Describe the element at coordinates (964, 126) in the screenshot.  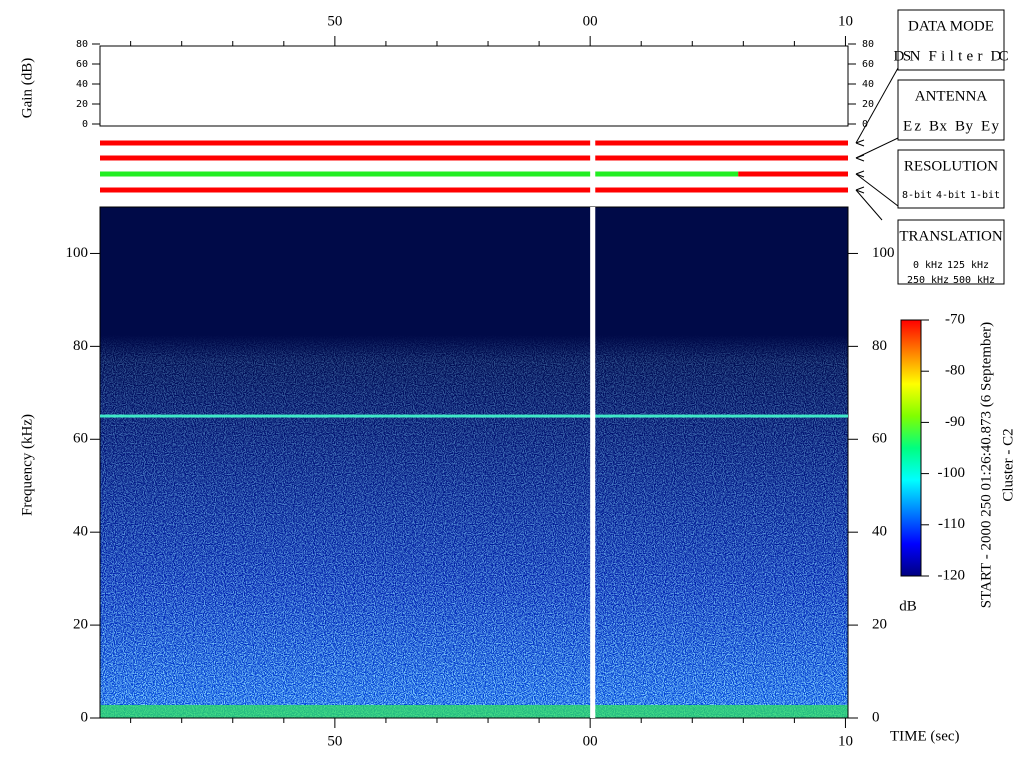
I see `legend-item: By` at that location.